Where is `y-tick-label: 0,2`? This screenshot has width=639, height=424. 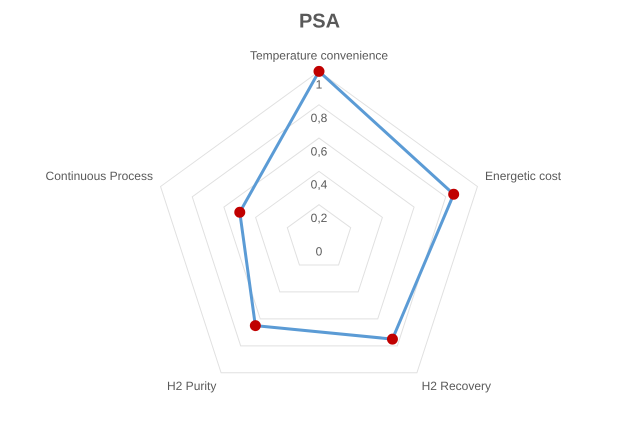 y-tick-label: 0,2 is located at coordinates (319, 217).